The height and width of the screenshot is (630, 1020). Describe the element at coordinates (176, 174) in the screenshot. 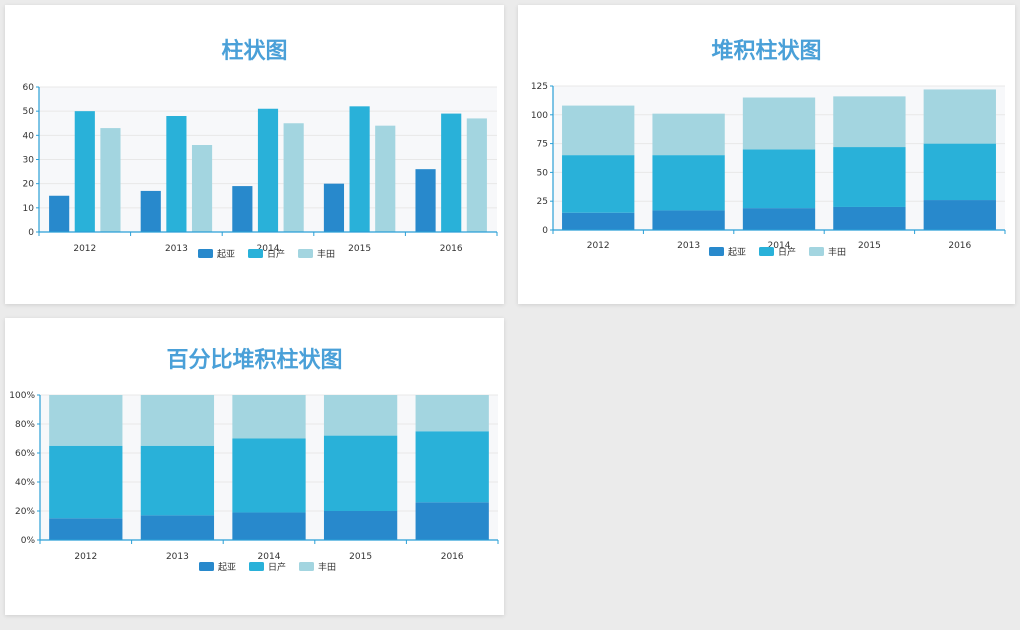

I see `bar-日产-2013` at that location.